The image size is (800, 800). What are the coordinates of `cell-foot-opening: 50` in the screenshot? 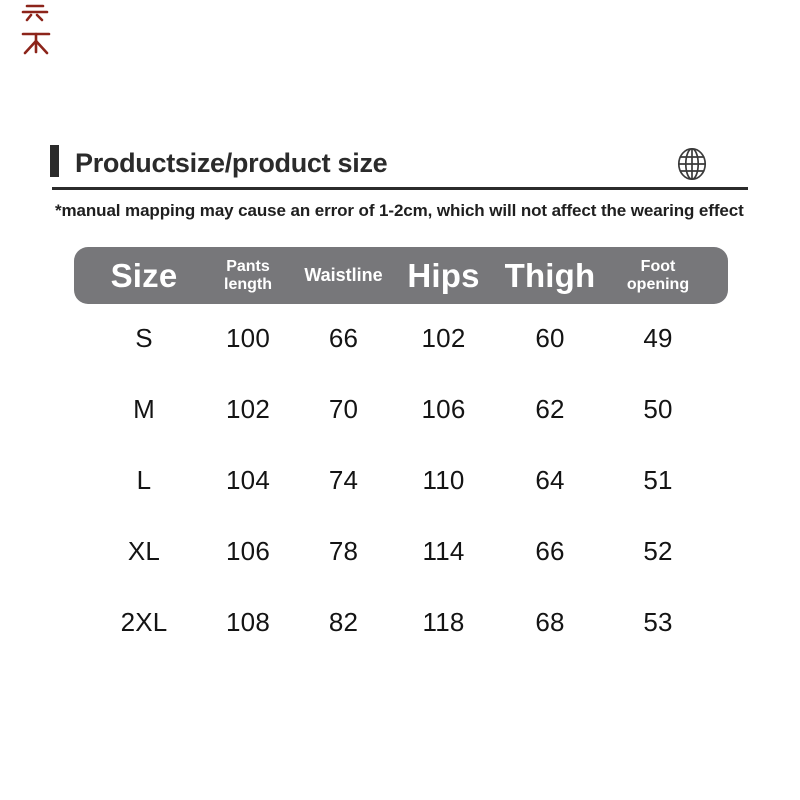 It's located at (658, 409).